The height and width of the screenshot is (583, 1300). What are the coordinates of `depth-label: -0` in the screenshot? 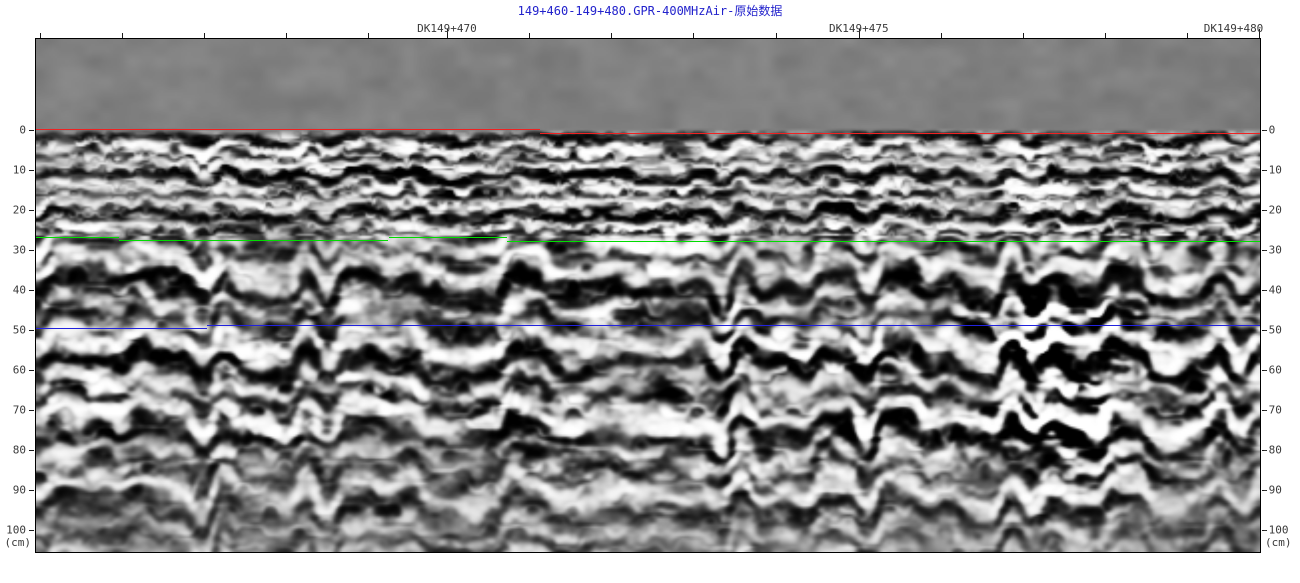 It's located at (1269, 130).